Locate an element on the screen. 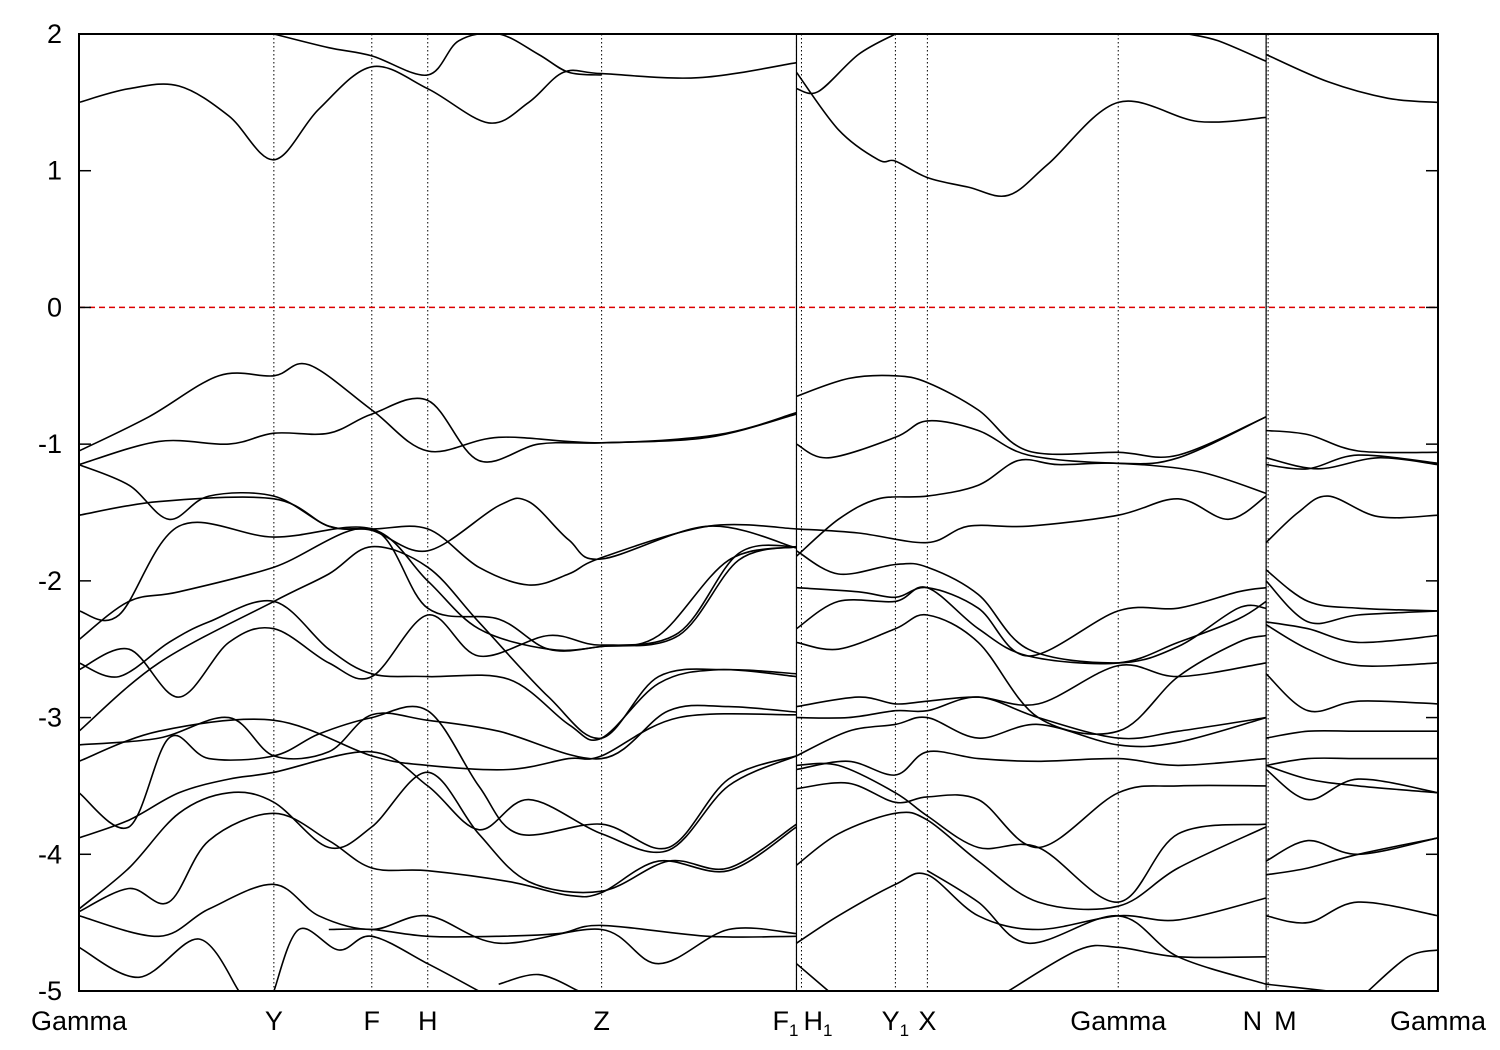 This screenshot has width=1500, height=1050. kpoint-label-4: Z is located at coordinates (601, 1021).